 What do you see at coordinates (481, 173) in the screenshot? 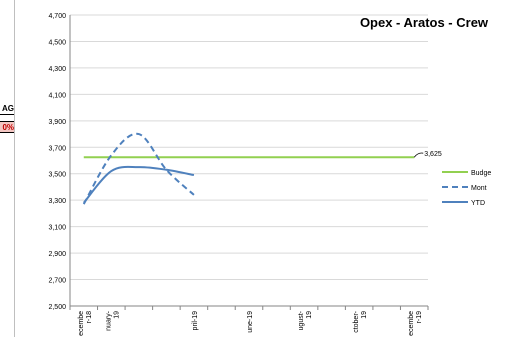
I see `legend-label-budget: Budge` at bounding box center [481, 173].